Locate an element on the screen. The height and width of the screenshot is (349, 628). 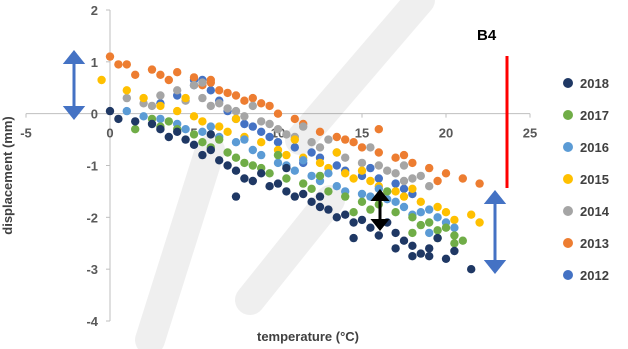
blue-arrow-left-head-bottom is located at coordinates (74, 113).